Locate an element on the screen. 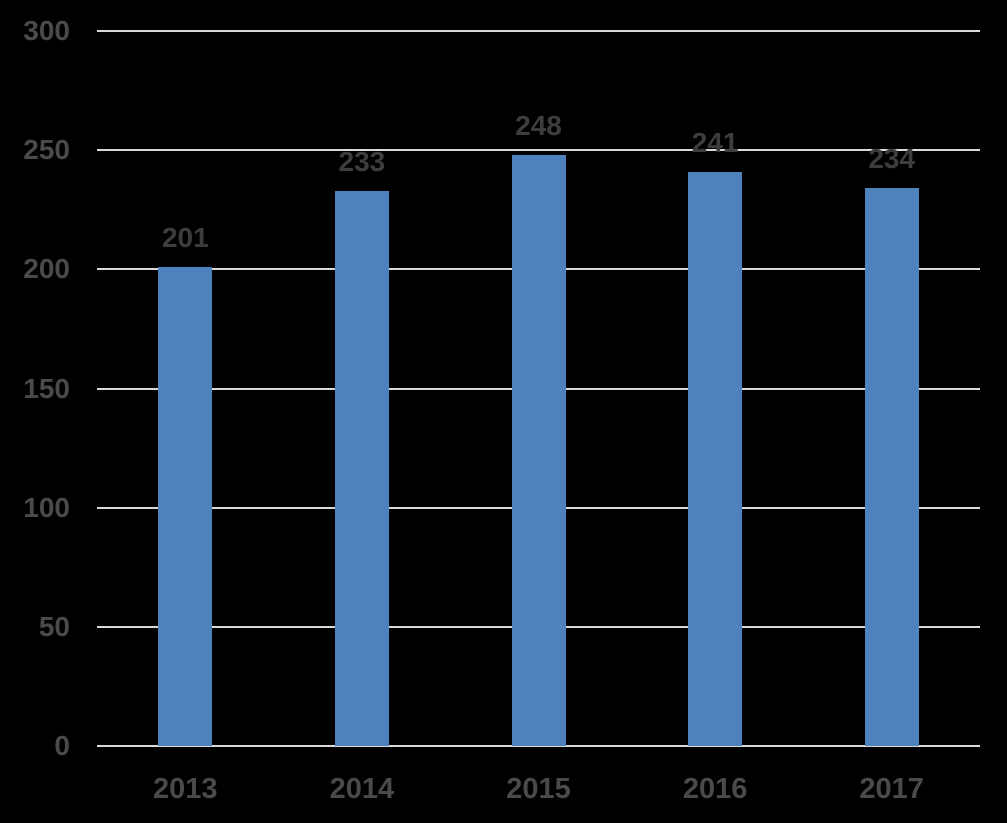  y-axis-tick-label: 300 is located at coordinates (46, 30).